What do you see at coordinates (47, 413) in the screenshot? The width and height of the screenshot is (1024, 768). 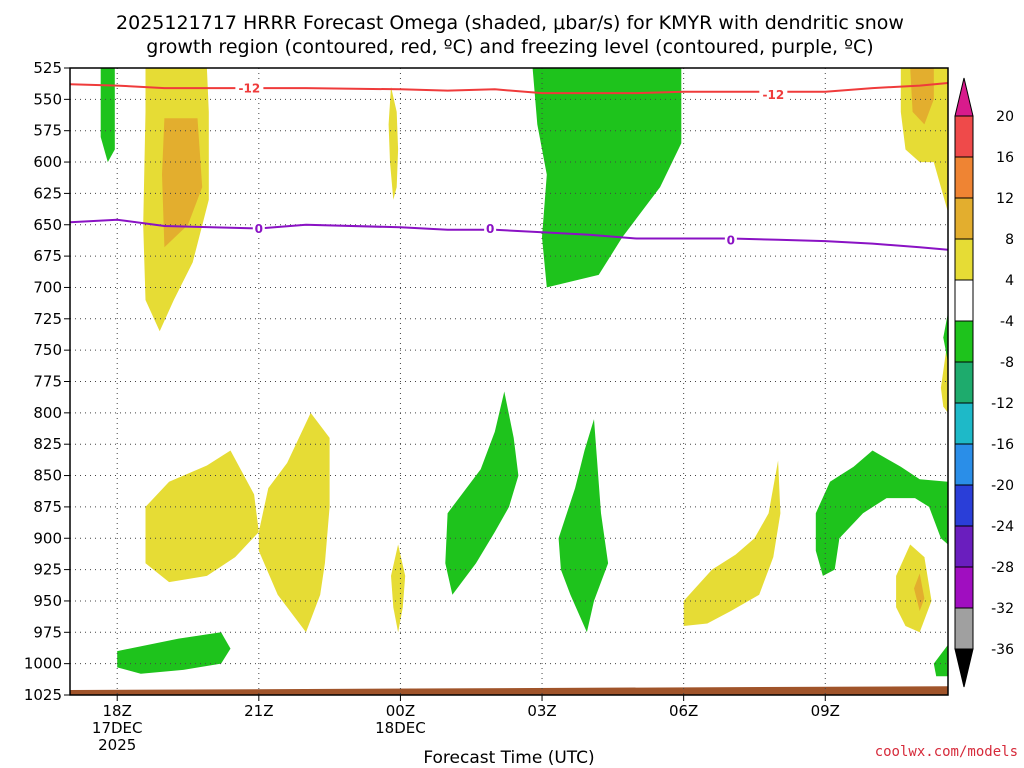 I see `y-tick-label-800: 800` at bounding box center [47, 413].